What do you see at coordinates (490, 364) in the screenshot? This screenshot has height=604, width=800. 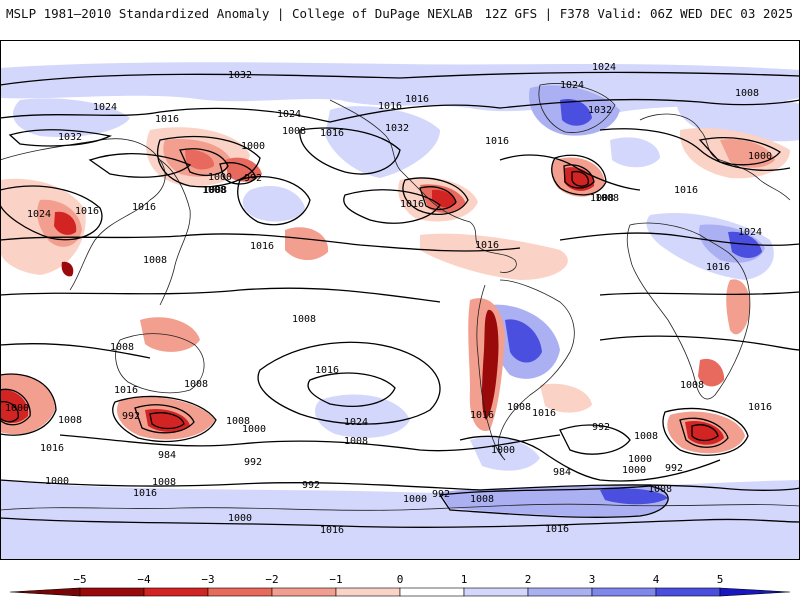 I see `andes-red-core` at bounding box center [490, 364].